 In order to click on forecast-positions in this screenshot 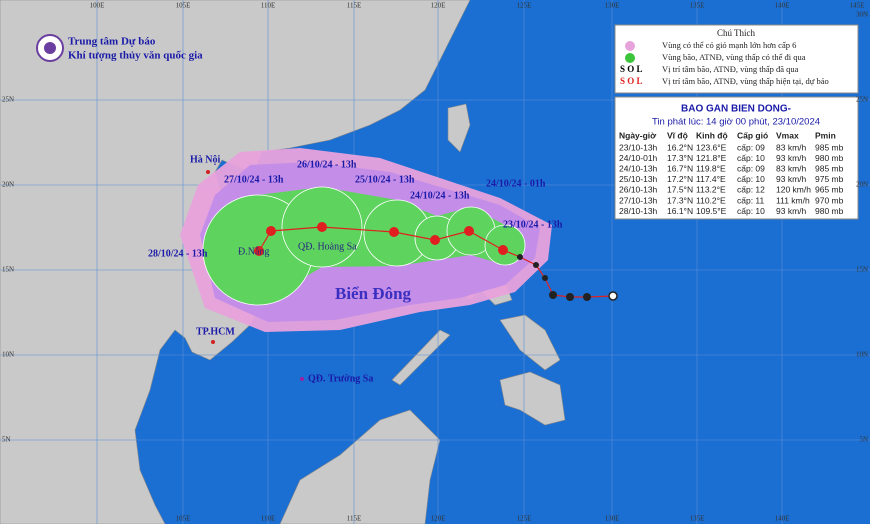, I will do `click(381, 239)`.